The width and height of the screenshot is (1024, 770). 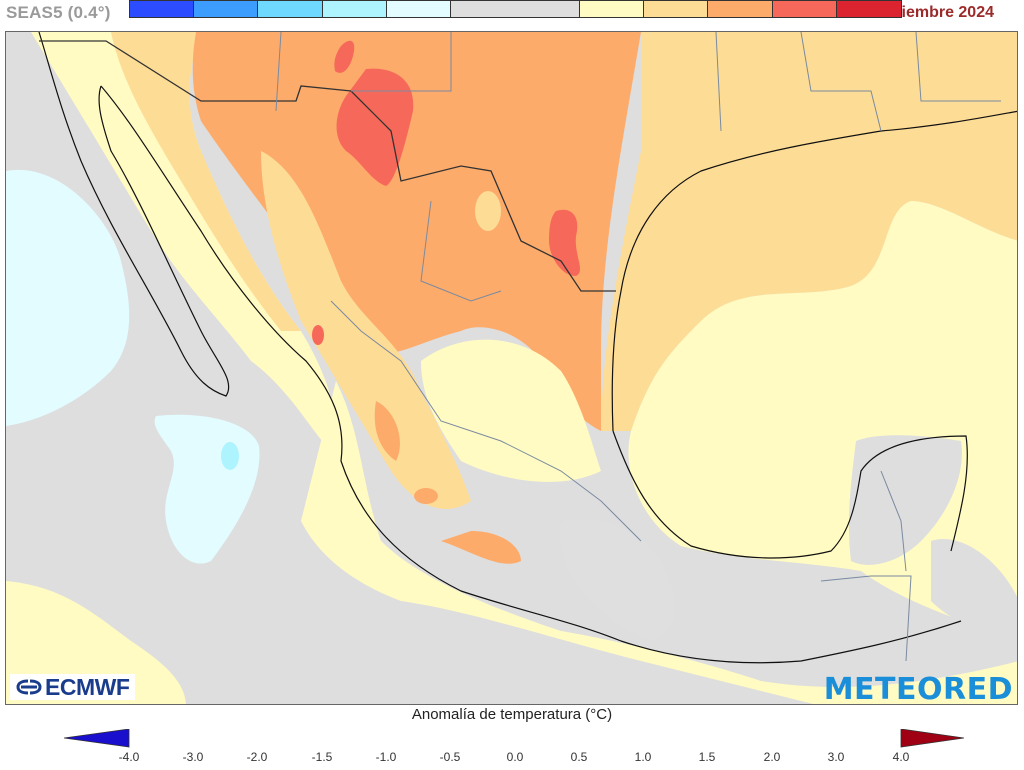 I want to click on colorbar-label: 0.5, so click(x=579, y=757).